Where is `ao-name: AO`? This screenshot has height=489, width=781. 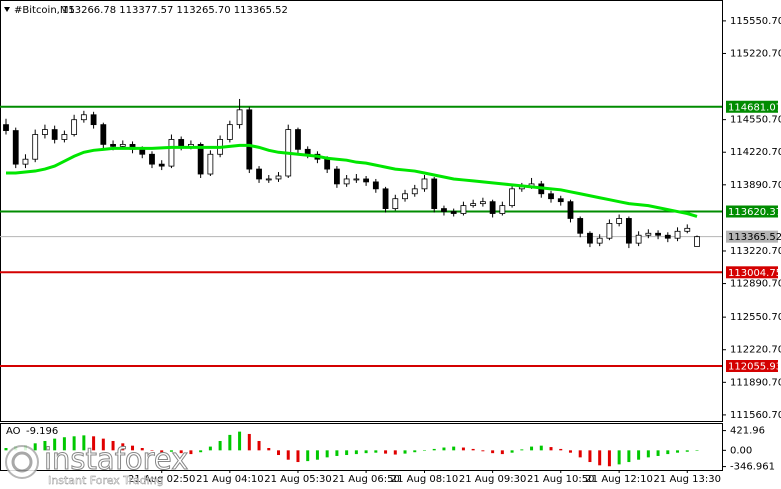 ao-name: AO is located at coordinates (13, 431).